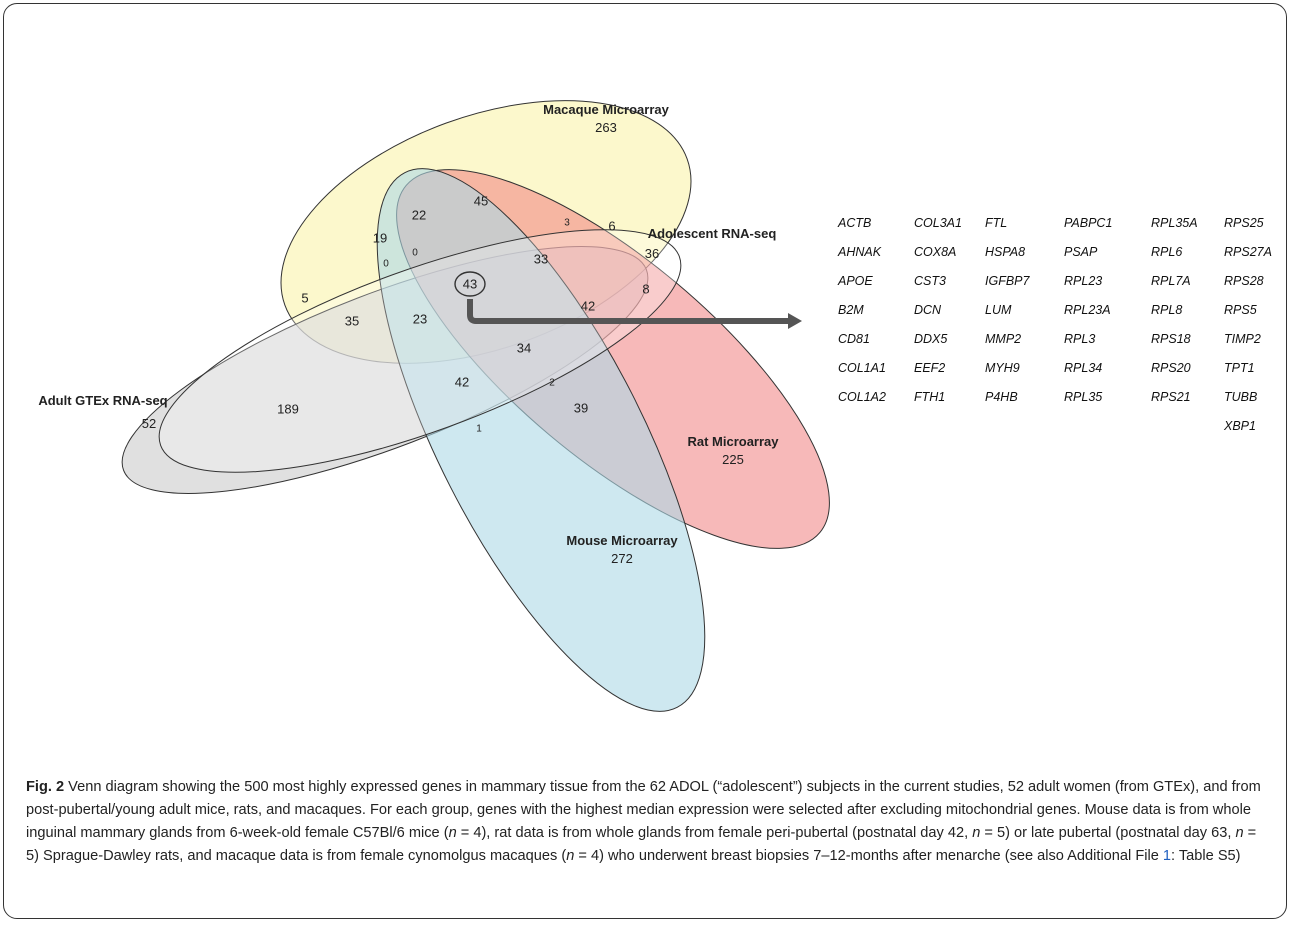 The height and width of the screenshot is (925, 1292). What do you see at coordinates (733, 441) in the screenshot?
I see `rat-label: Rat Microarray` at bounding box center [733, 441].